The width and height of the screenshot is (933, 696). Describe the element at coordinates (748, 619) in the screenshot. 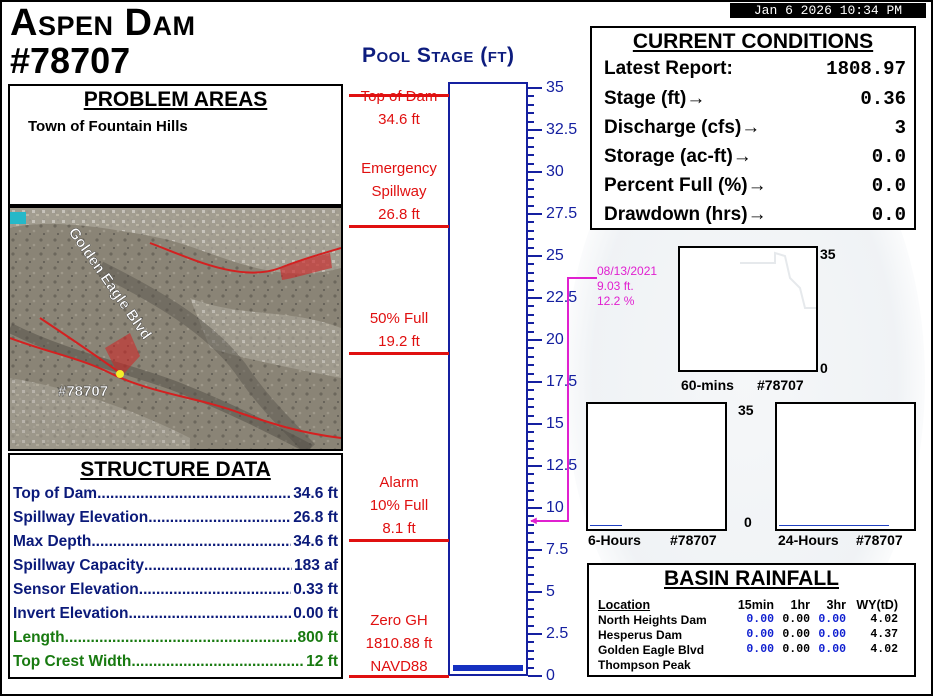

I see `rainfall-row: North Heights Dam 0.00 0.00 0.00 4.02` at that location.